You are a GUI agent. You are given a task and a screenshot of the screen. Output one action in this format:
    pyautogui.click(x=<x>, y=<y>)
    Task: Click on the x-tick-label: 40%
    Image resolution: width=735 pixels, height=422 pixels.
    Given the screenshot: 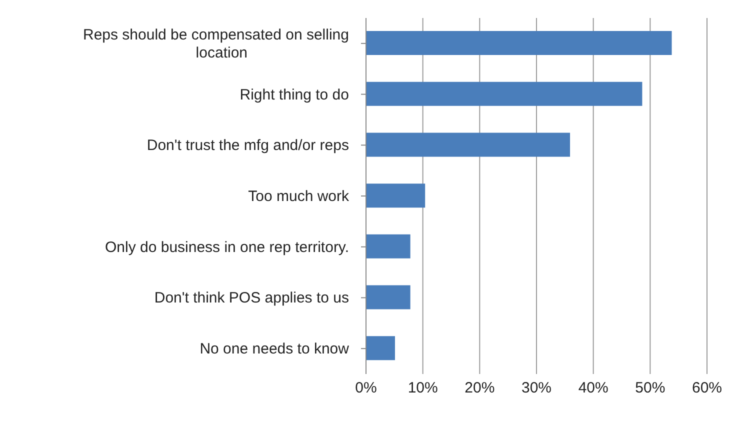 What is the action you would take?
    pyautogui.click(x=593, y=388)
    